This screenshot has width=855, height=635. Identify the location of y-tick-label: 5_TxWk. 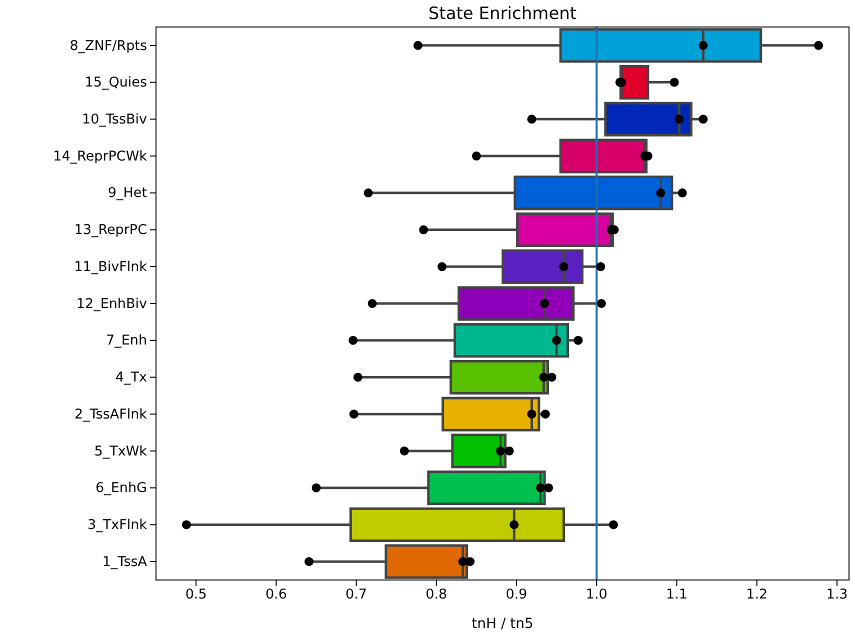
(121, 451).